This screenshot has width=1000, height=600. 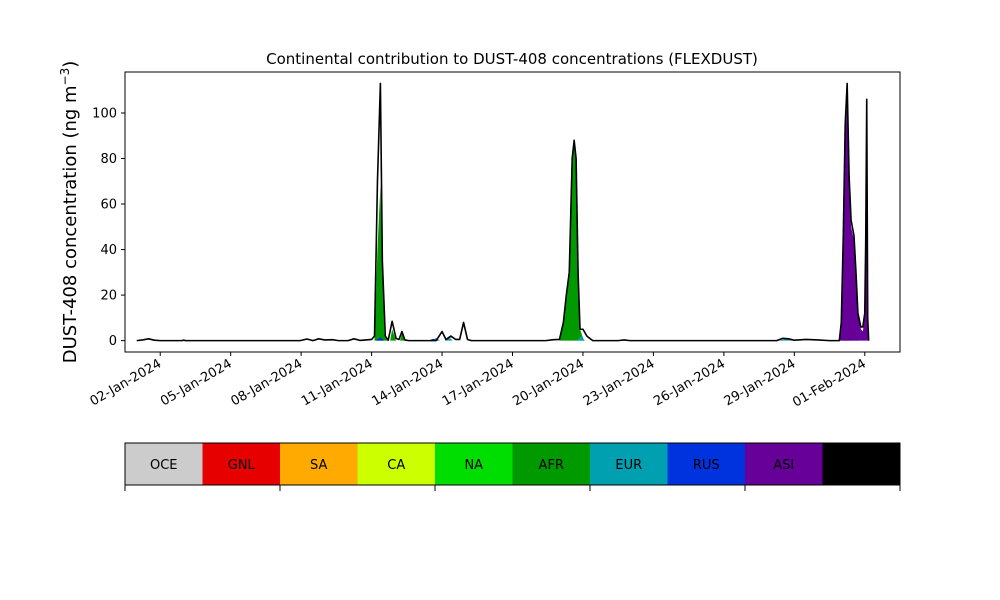 What do you see at coordinates (108, 250) in the screenshot?
I see `y-tick-label: 40` at bounding box center [108, 250].